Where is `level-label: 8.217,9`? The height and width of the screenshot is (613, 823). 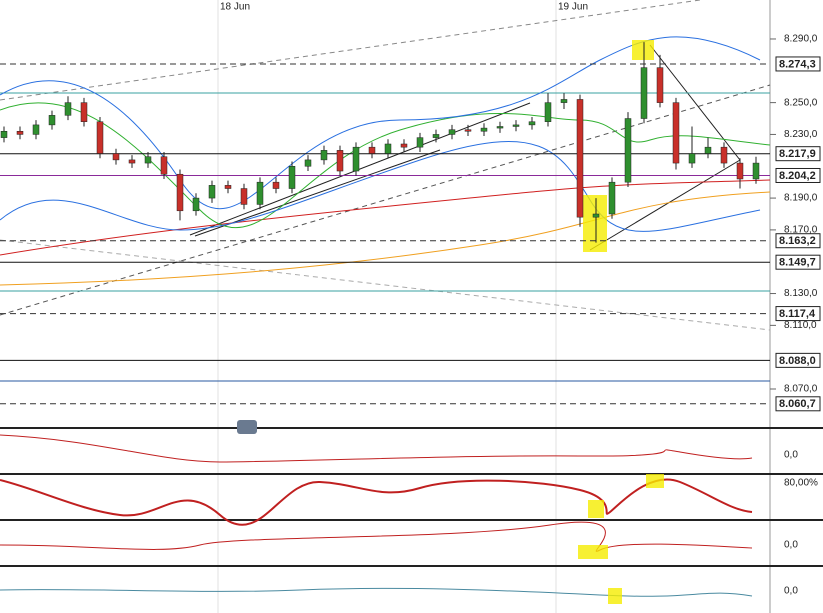 level-label: 8.217,9 is located at coordinates (797, 154).